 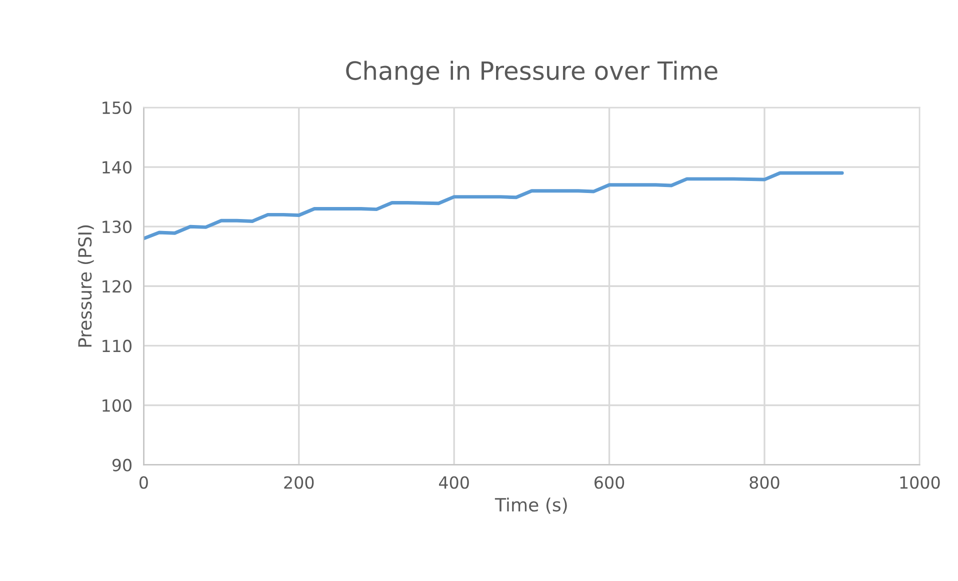 What do you see at coordinates (765, 482) in the screenshot?
I see `x-tick-label: 800` at bounding box center [765, 482].